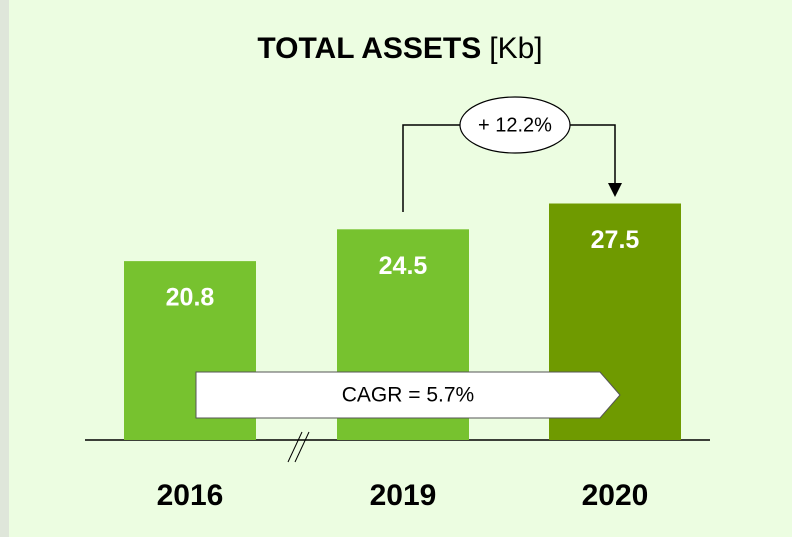 The width and height of the screenshot is (792, 537). I want to click on value-label: 27.5, so click(615, 240).